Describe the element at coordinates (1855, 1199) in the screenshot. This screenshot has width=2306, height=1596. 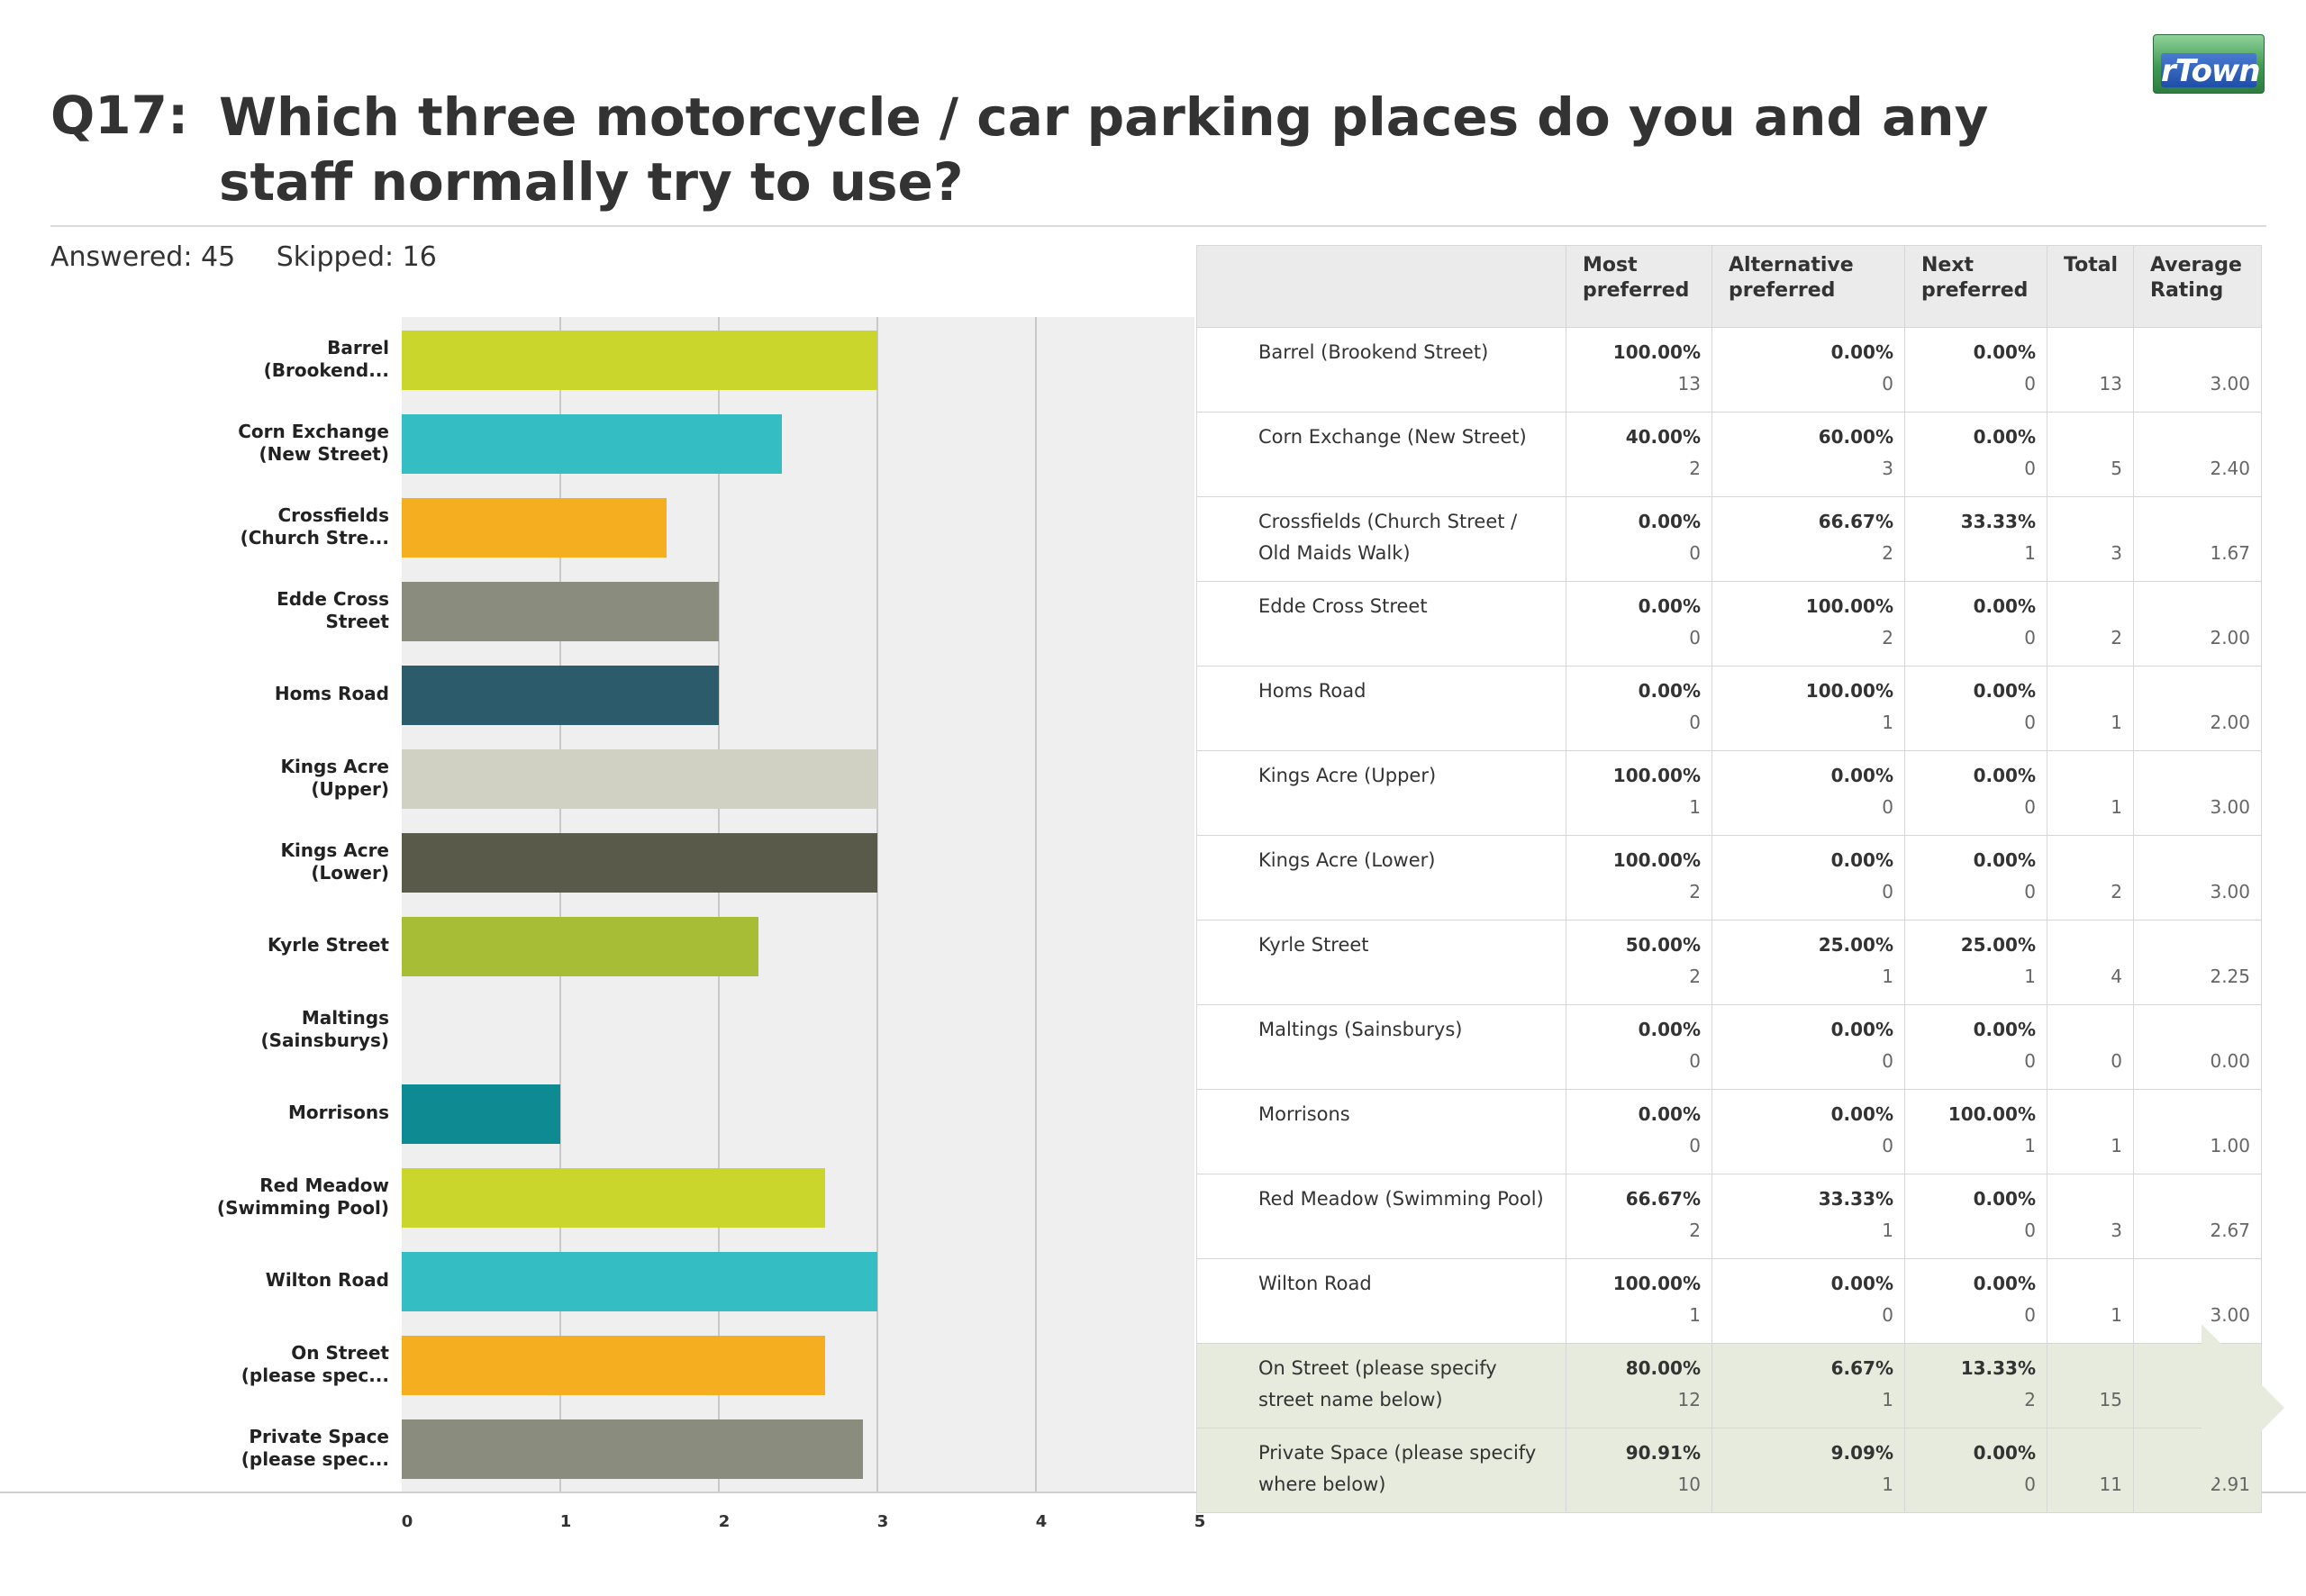
I see `cell-percent: 33.33%` at that location.